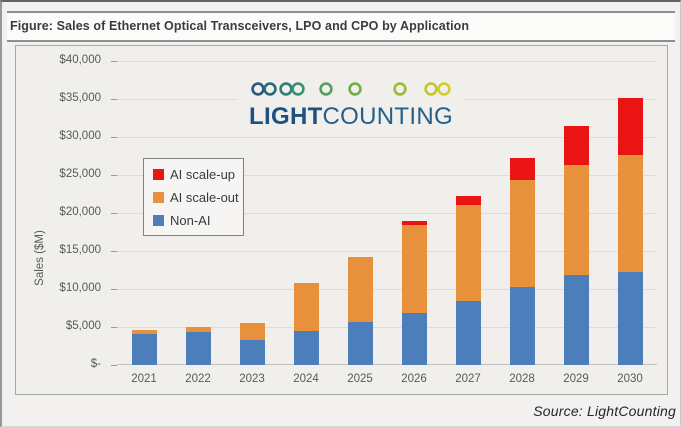 The width and height of the screenshot is (681, 427). What do you see at coordinates (576, 319) in the screenshot?
I see `bar-segment-non-ai-2029` at bounding box center [576, 319].